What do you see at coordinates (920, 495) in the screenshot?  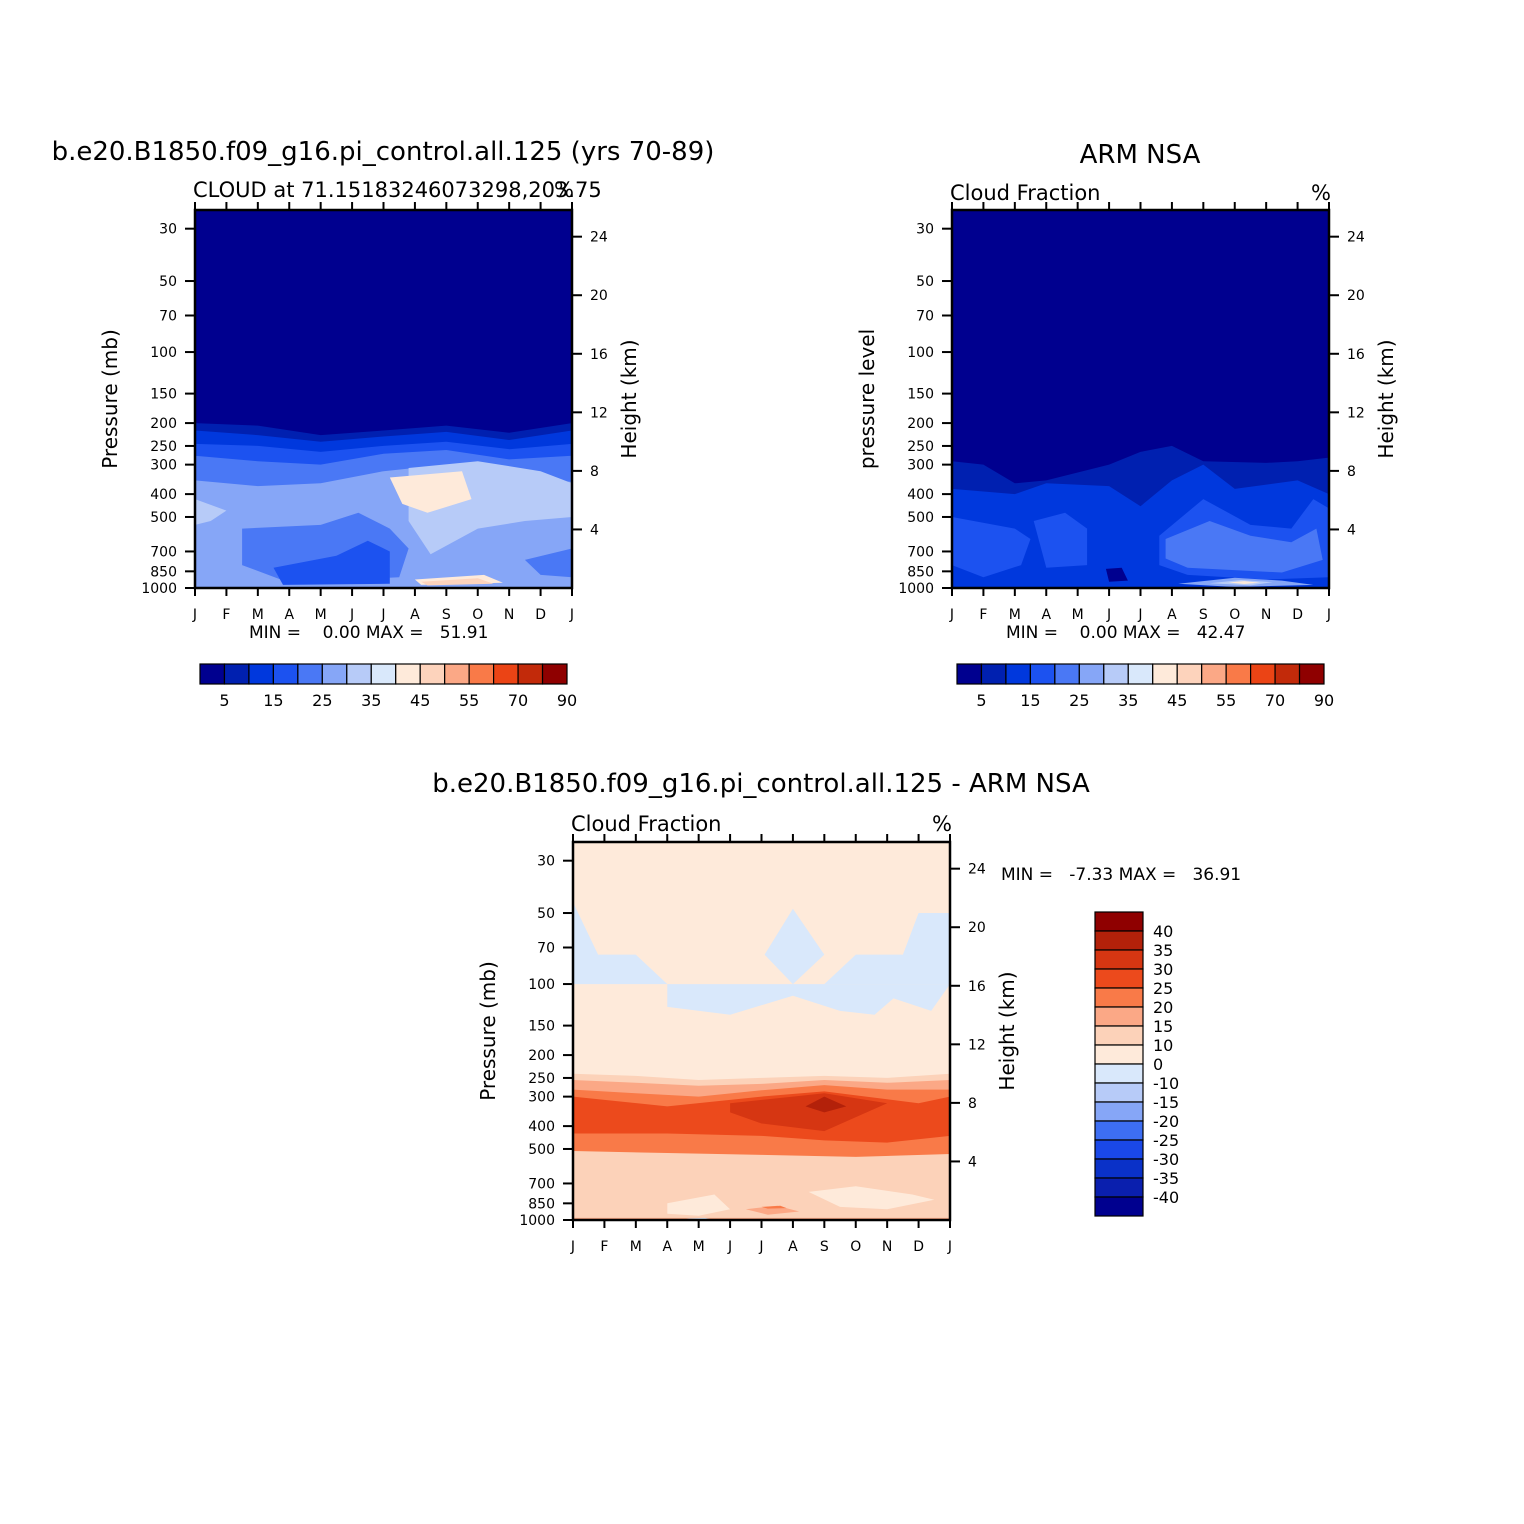 I see `y-tick-label: 400` at bounding box center [920, 495].